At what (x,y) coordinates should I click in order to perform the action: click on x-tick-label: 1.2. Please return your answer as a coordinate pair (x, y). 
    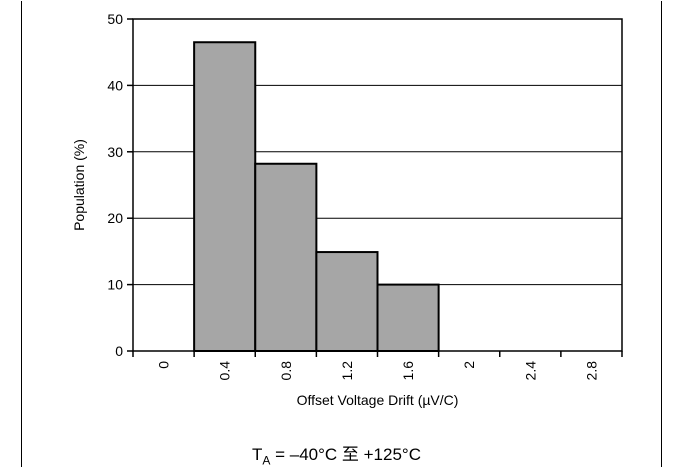
    Looking at the image, I should click on (347, 371).